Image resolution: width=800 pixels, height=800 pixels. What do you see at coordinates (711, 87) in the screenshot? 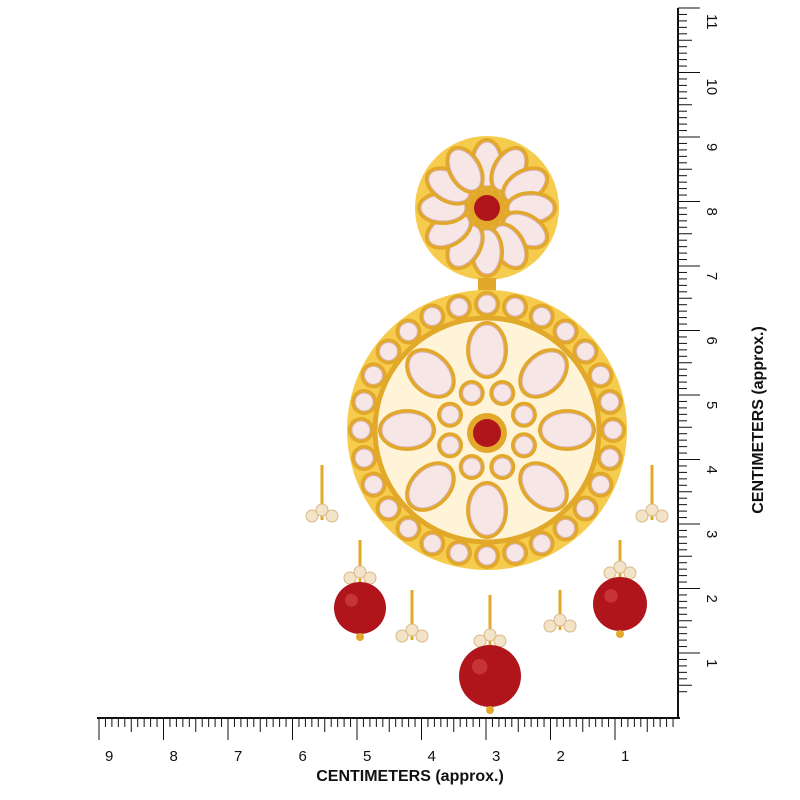
I see `ruler-label: 10` at bounding box center [711, 87].